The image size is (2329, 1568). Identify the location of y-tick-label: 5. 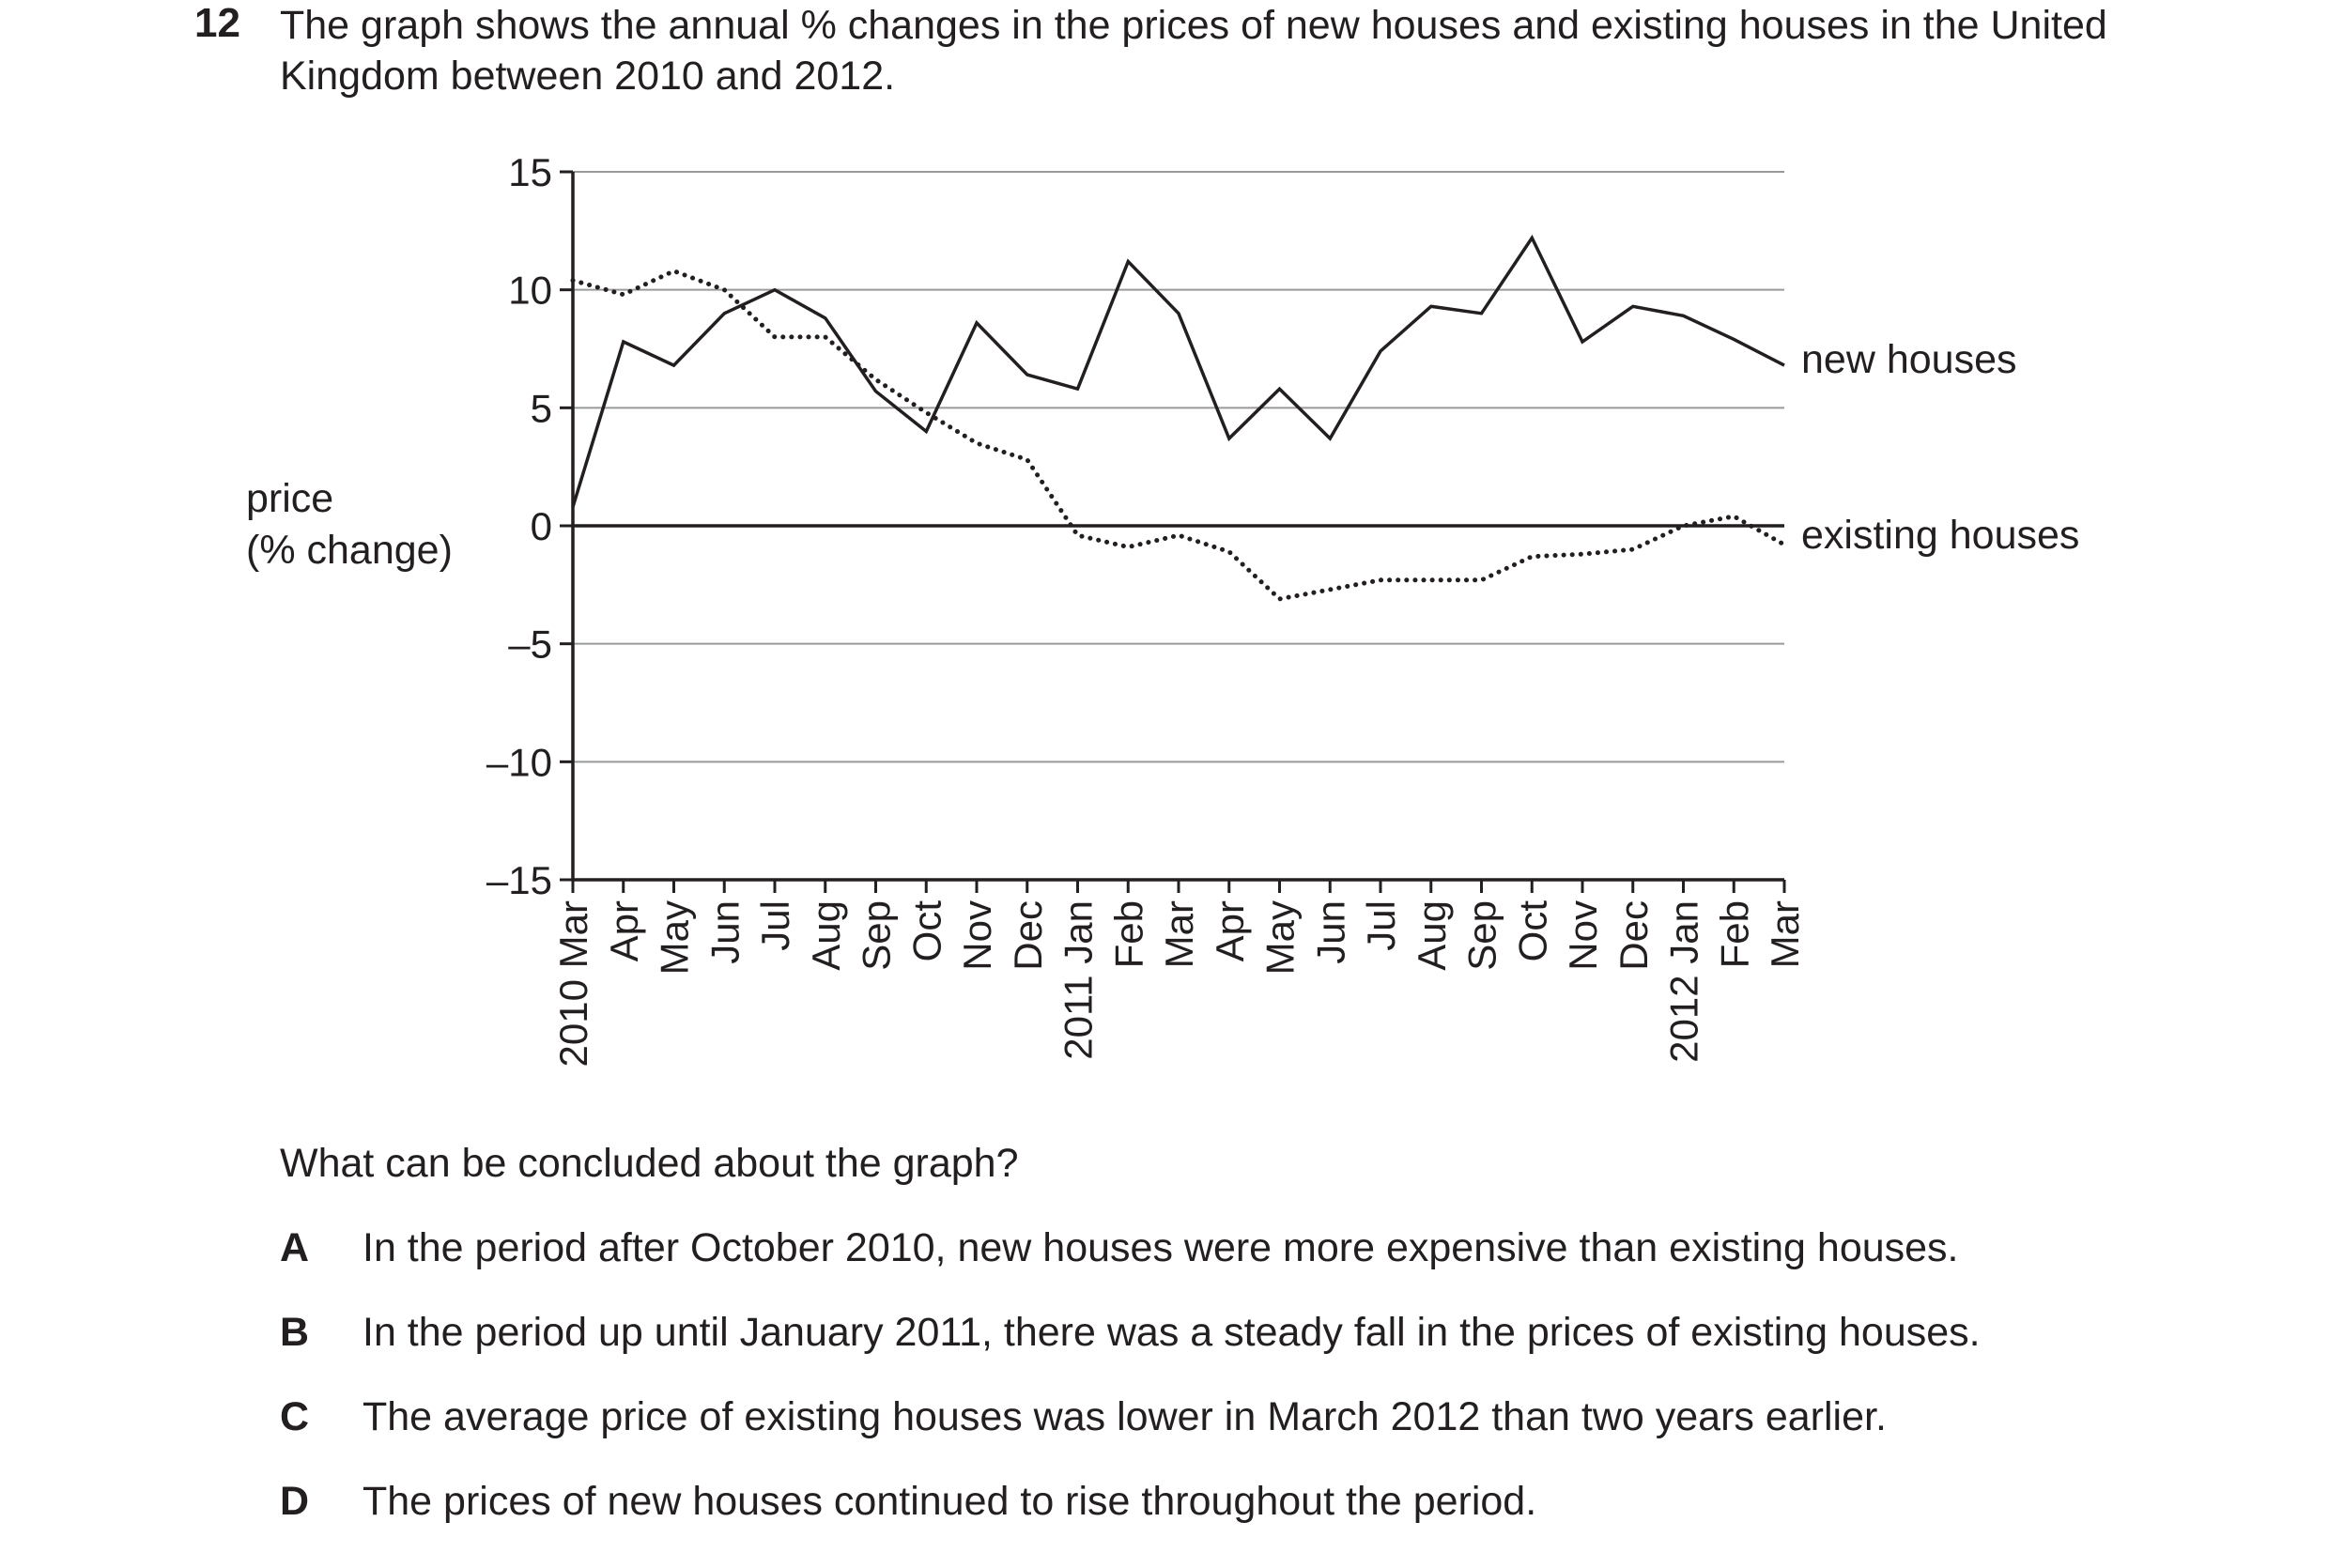
(541, 408).